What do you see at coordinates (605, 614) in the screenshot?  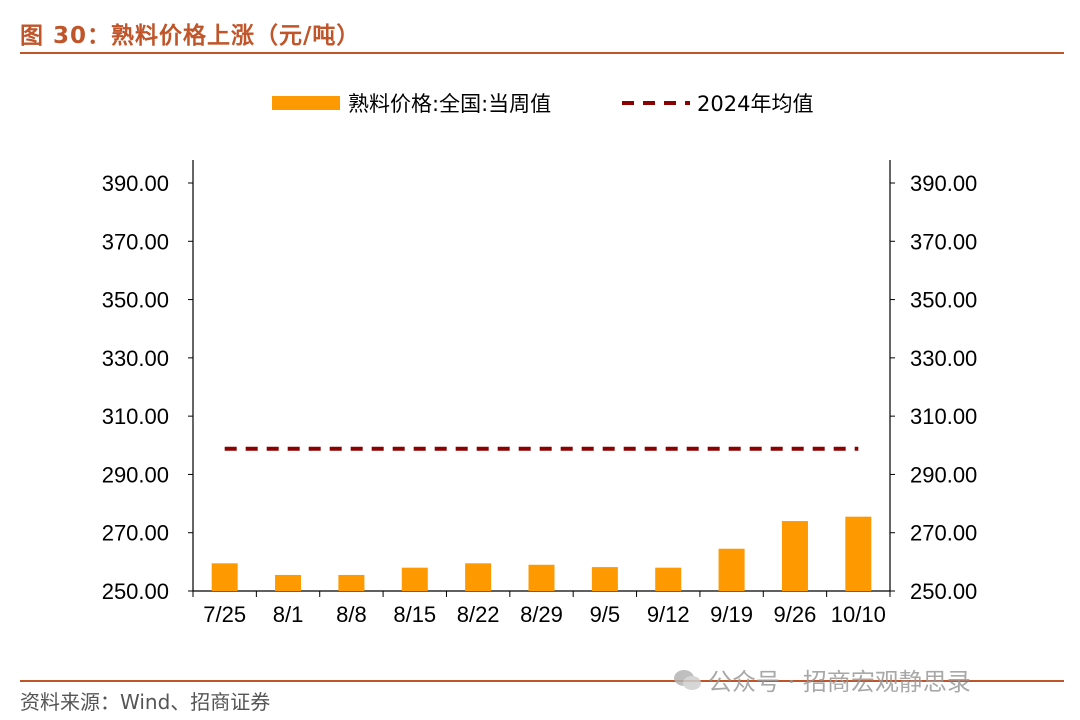 I see `x-tick-label: 9/5` at bounding box center [605, 614].